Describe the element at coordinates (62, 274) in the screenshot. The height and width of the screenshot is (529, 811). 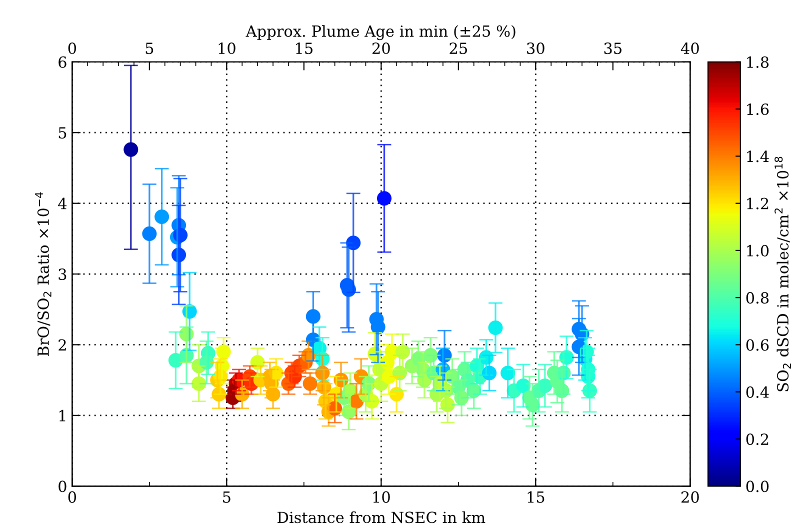
I see `y-tick-label: 3` at that location.